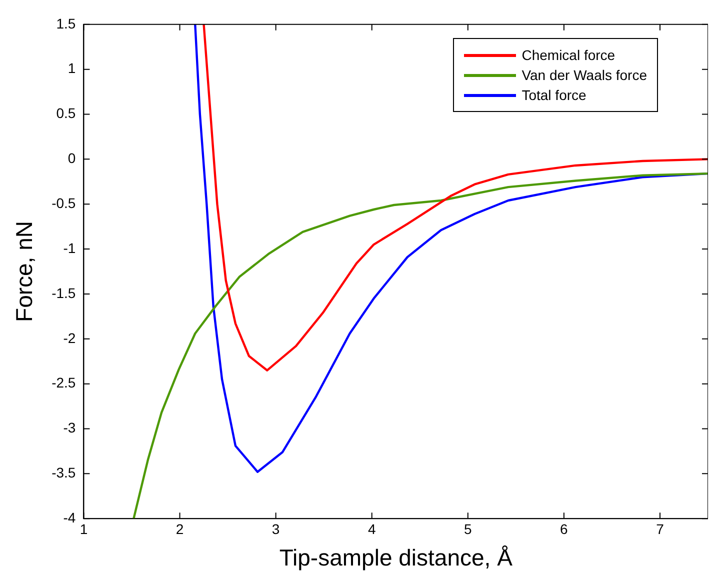  I want to click on y-tick-label: 1.5, so click(66, 23).